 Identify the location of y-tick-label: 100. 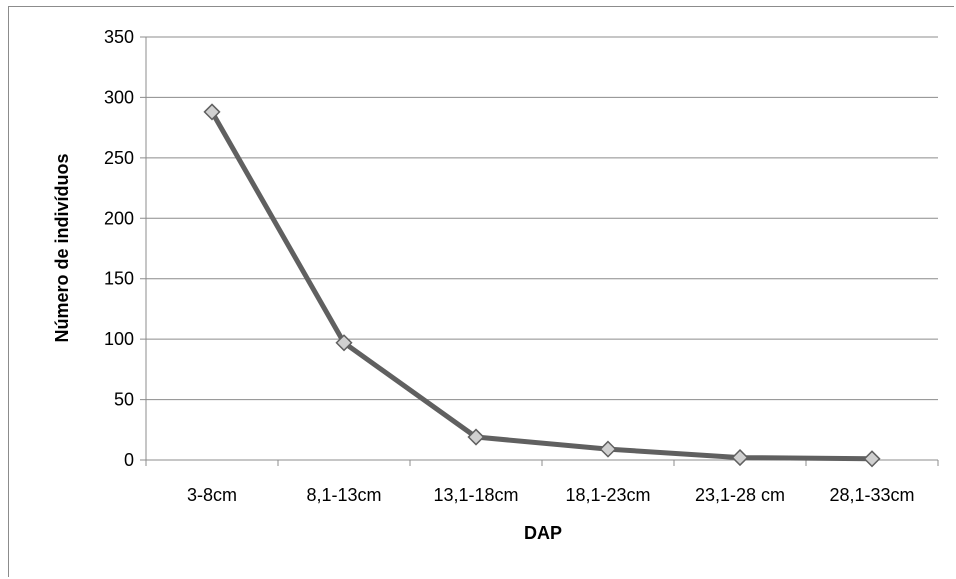
(119, 339).